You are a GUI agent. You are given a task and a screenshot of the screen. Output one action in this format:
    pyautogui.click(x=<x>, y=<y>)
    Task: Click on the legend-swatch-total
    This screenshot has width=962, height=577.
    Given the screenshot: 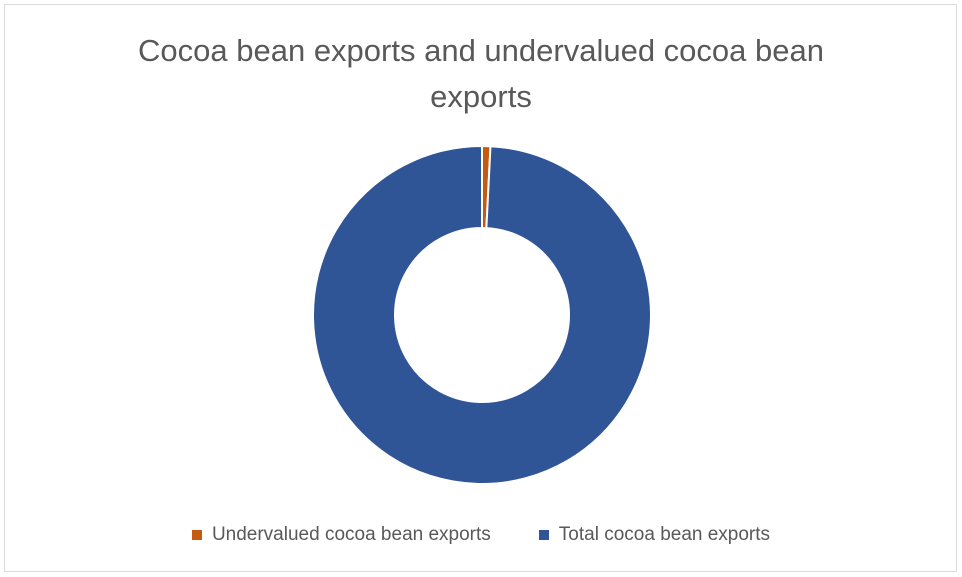 What is the action you would take?
    pyautogui.click(x=543, y=535)
    